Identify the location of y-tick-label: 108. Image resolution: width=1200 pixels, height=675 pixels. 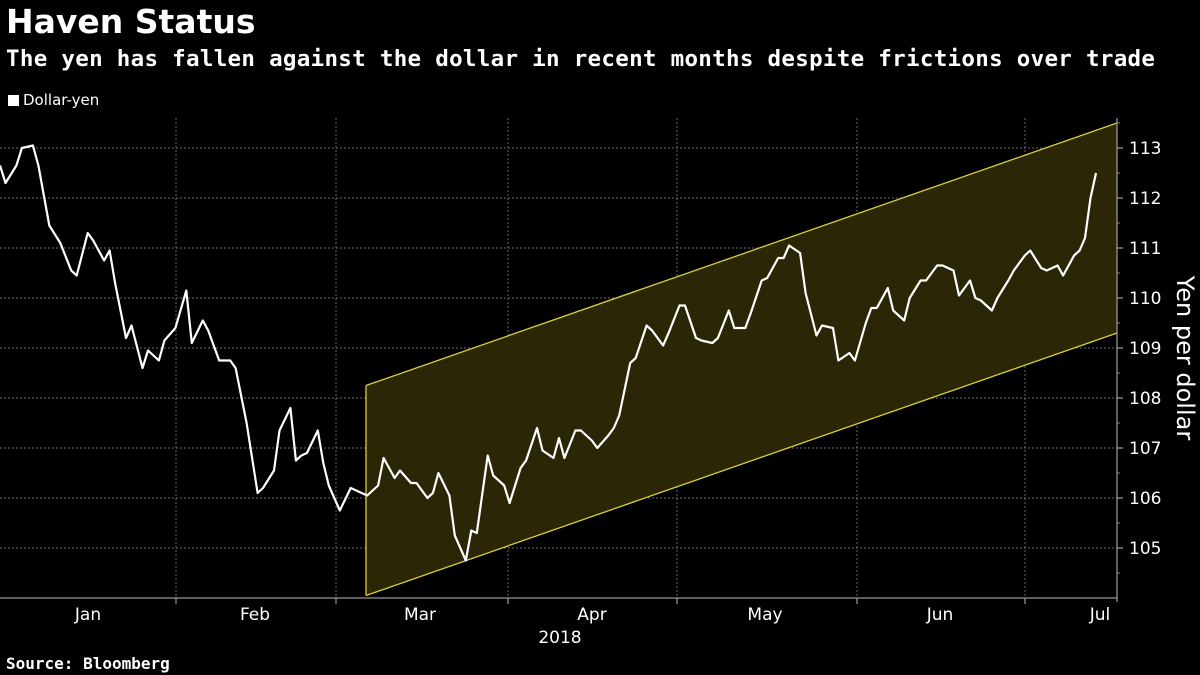
(1145, 399).